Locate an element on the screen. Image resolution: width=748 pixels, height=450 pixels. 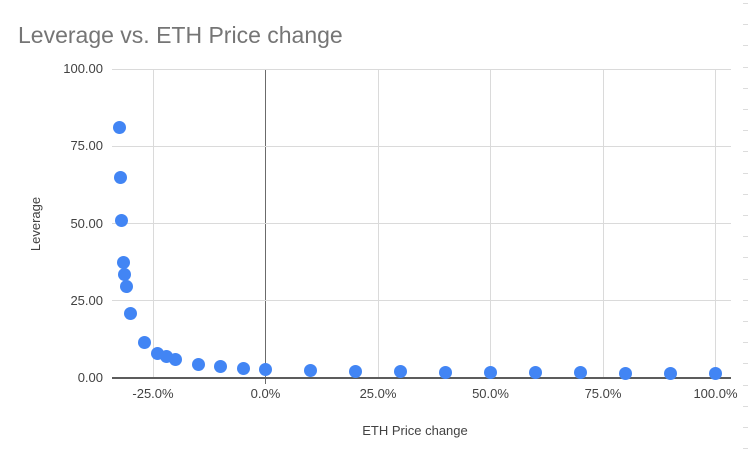
x-tick-label: 50.0% is located at coordinates (490, 393).